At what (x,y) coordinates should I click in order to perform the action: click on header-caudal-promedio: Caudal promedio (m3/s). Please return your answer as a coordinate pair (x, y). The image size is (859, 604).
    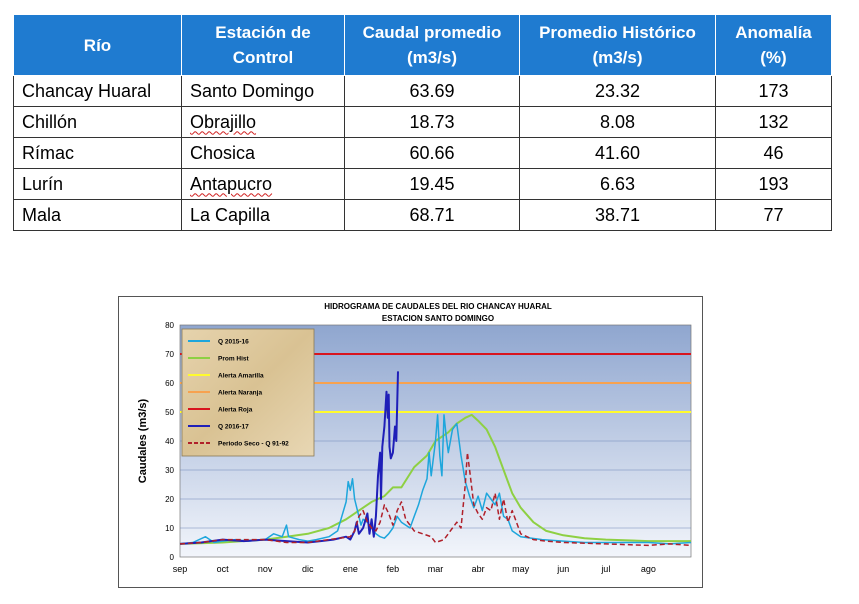
    Looking at the image, I should click on (432, 45).